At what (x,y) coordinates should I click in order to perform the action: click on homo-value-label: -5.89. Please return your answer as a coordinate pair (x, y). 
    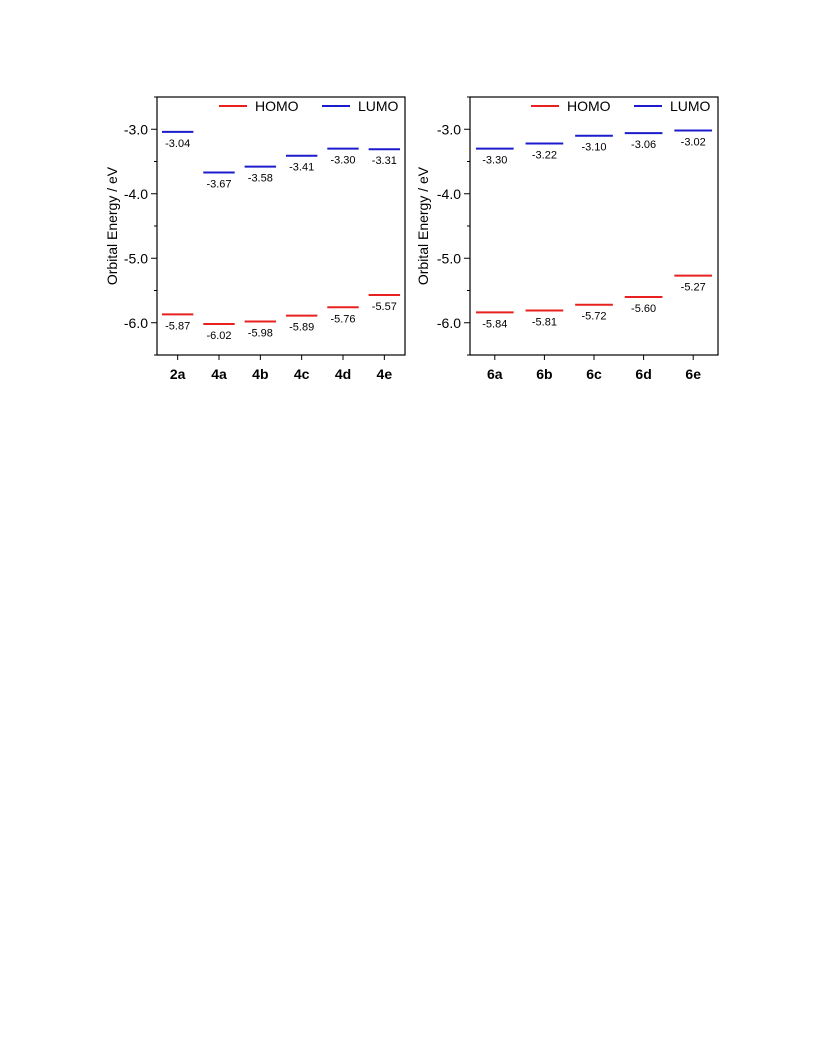
    Looking at the image, I should click on (301, 328).